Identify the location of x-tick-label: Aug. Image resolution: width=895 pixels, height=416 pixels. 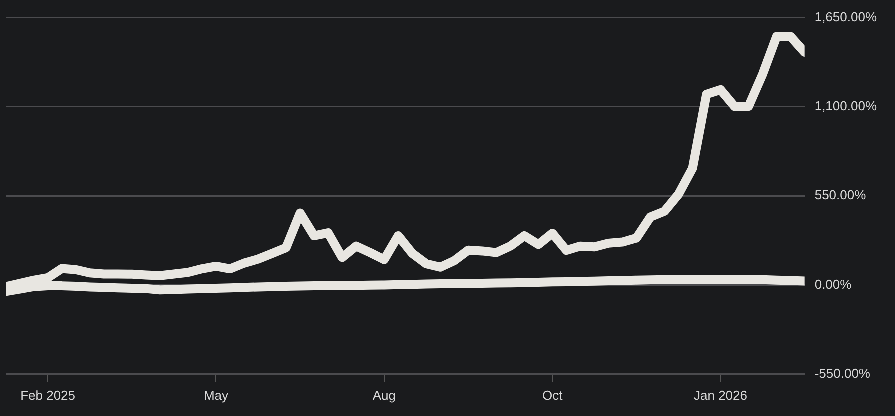
(384, 395).